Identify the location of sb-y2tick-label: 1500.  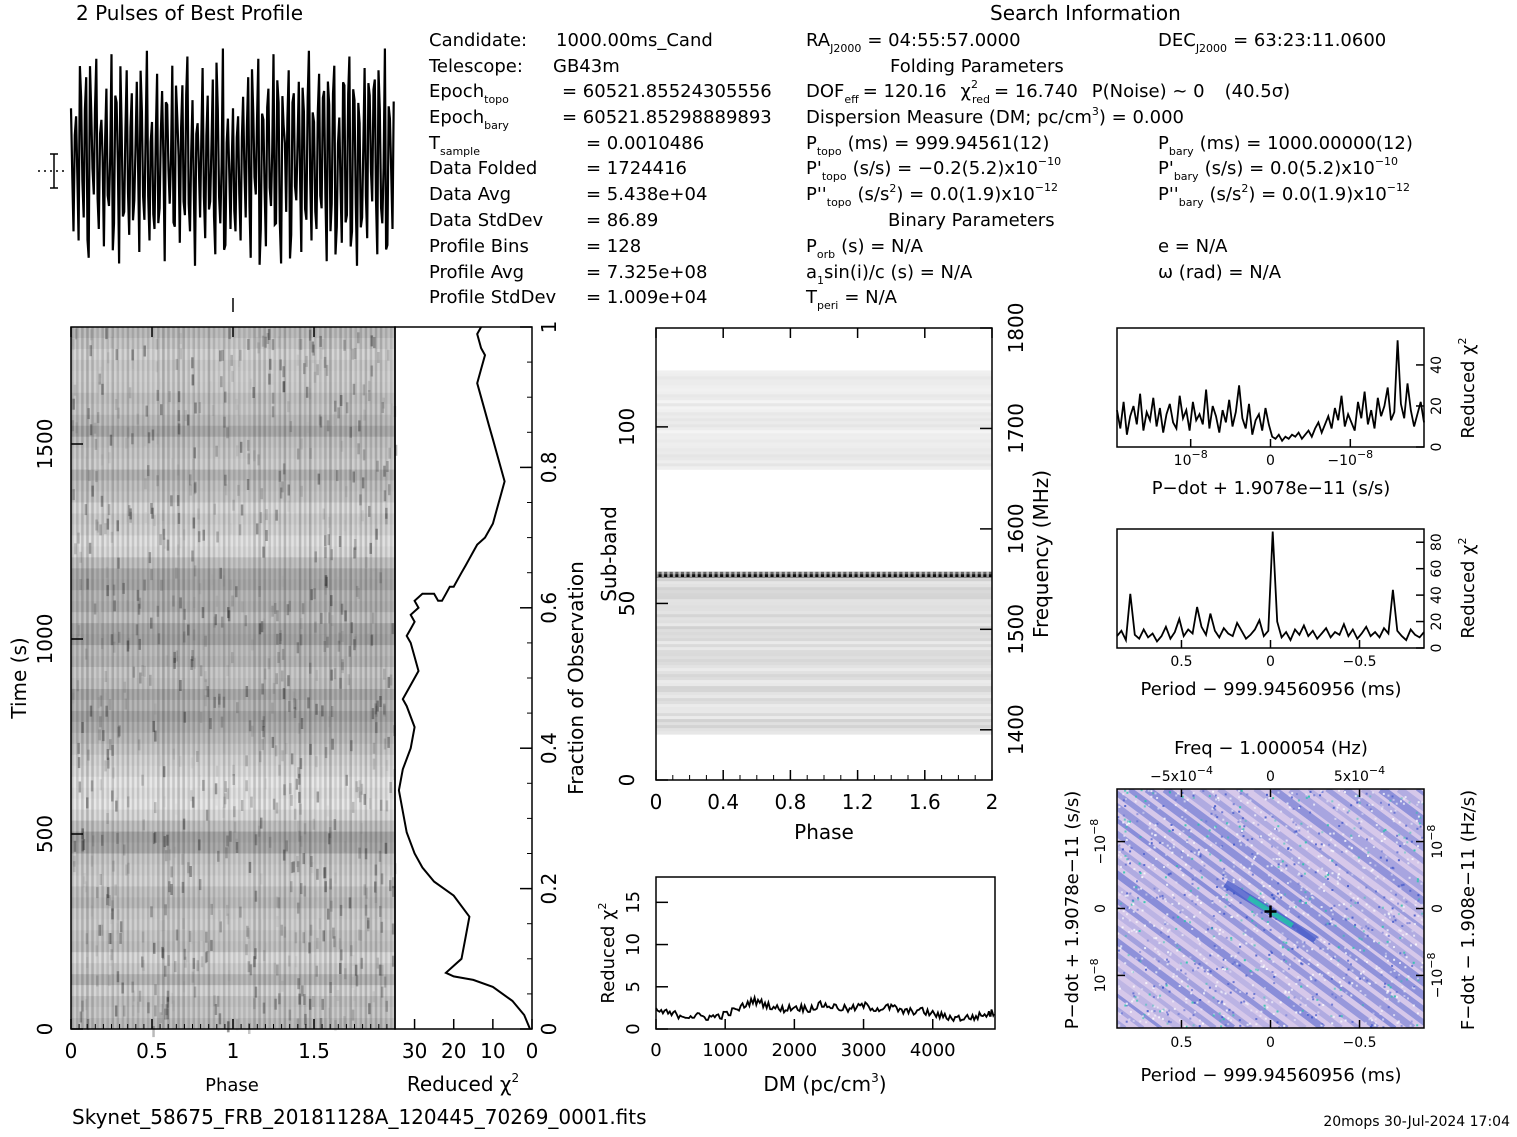
(1016, 629).